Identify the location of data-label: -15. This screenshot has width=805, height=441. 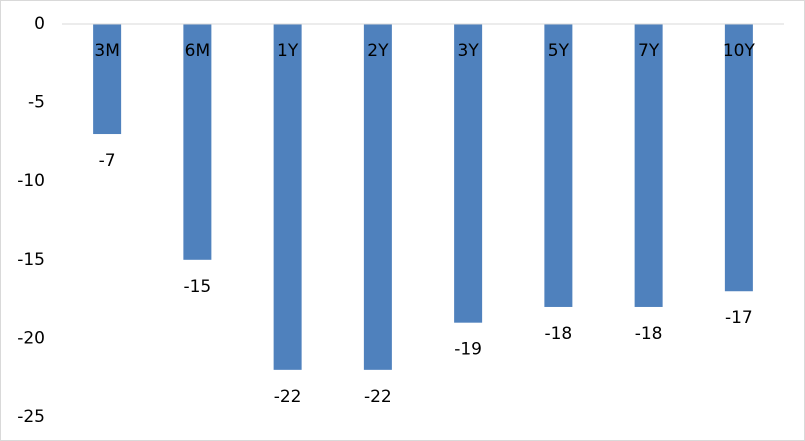
(197, 287).